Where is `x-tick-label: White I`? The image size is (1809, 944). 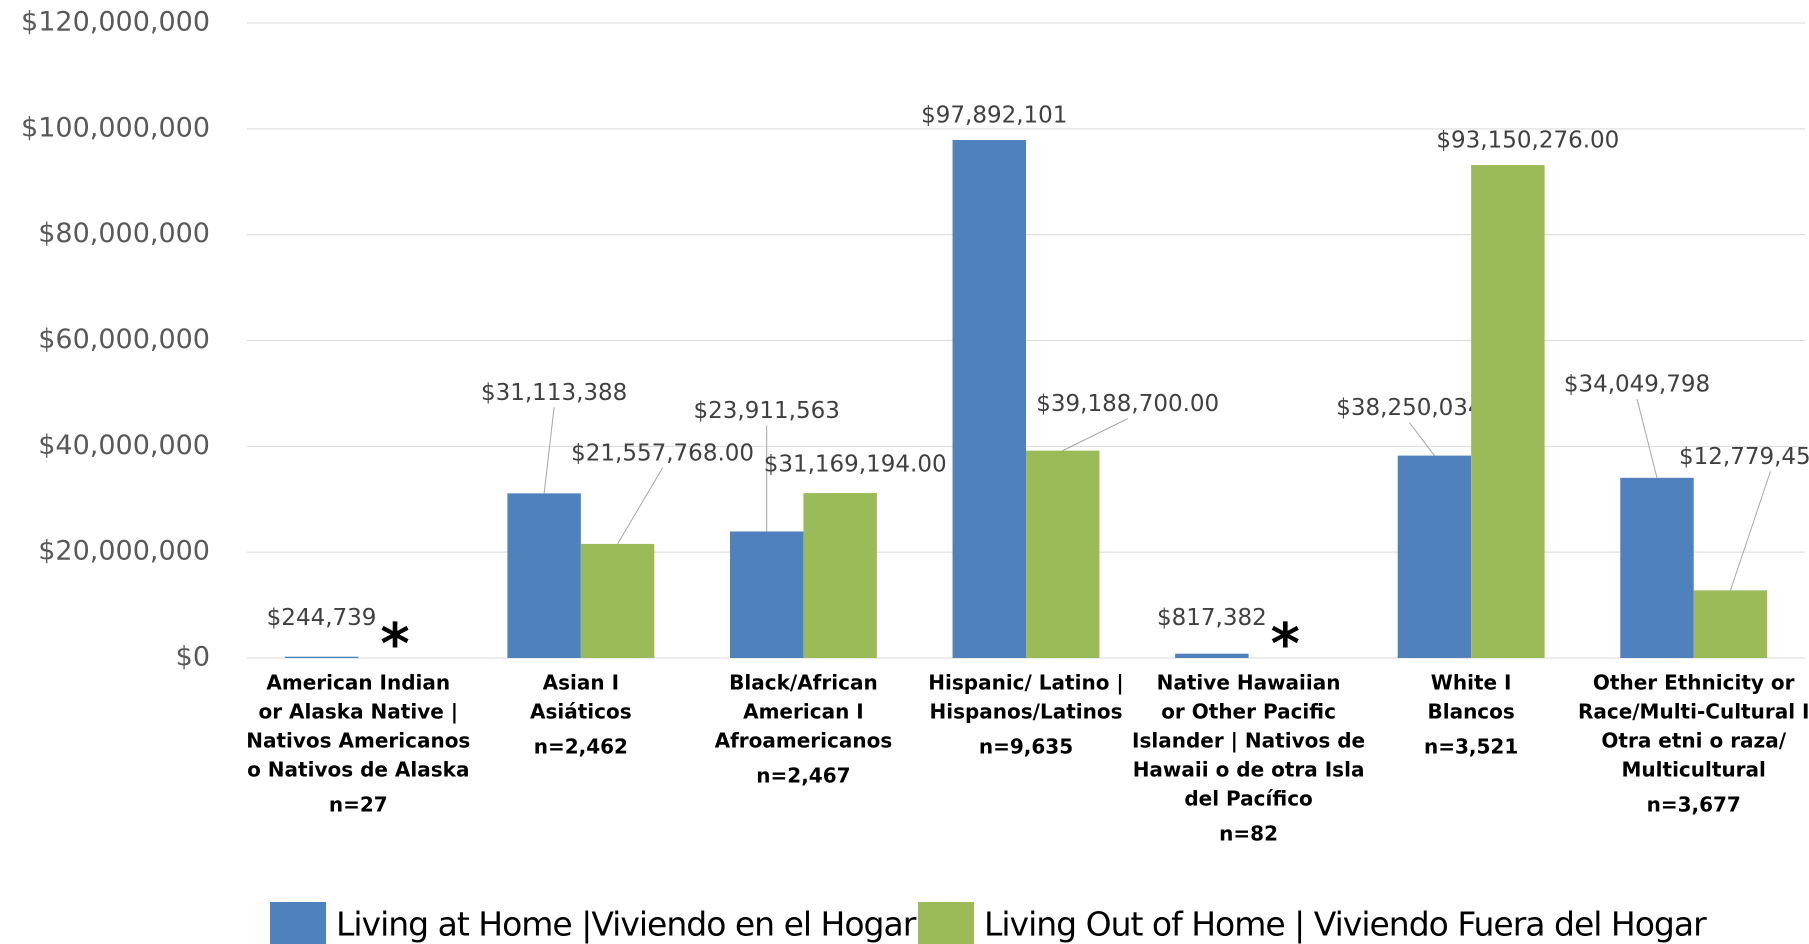
x-tick-label: White I is located at coordinates (1471, 683).